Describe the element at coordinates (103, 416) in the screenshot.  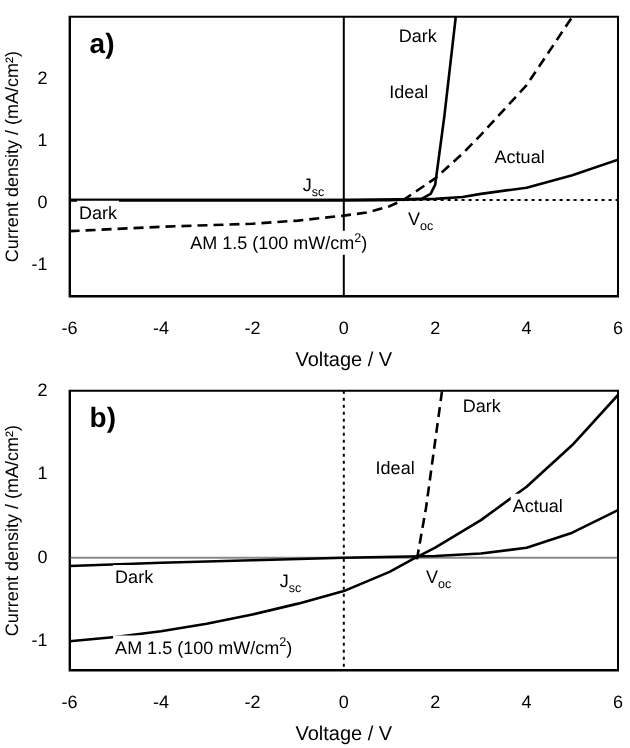
I see `chart-title: b)` at that location.